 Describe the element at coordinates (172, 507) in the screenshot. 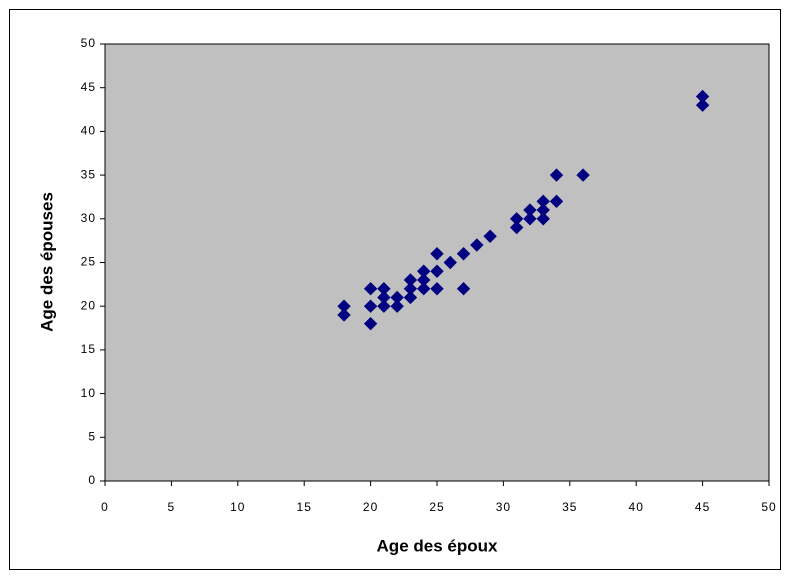

I see `x-tick-label: 5` at that location.